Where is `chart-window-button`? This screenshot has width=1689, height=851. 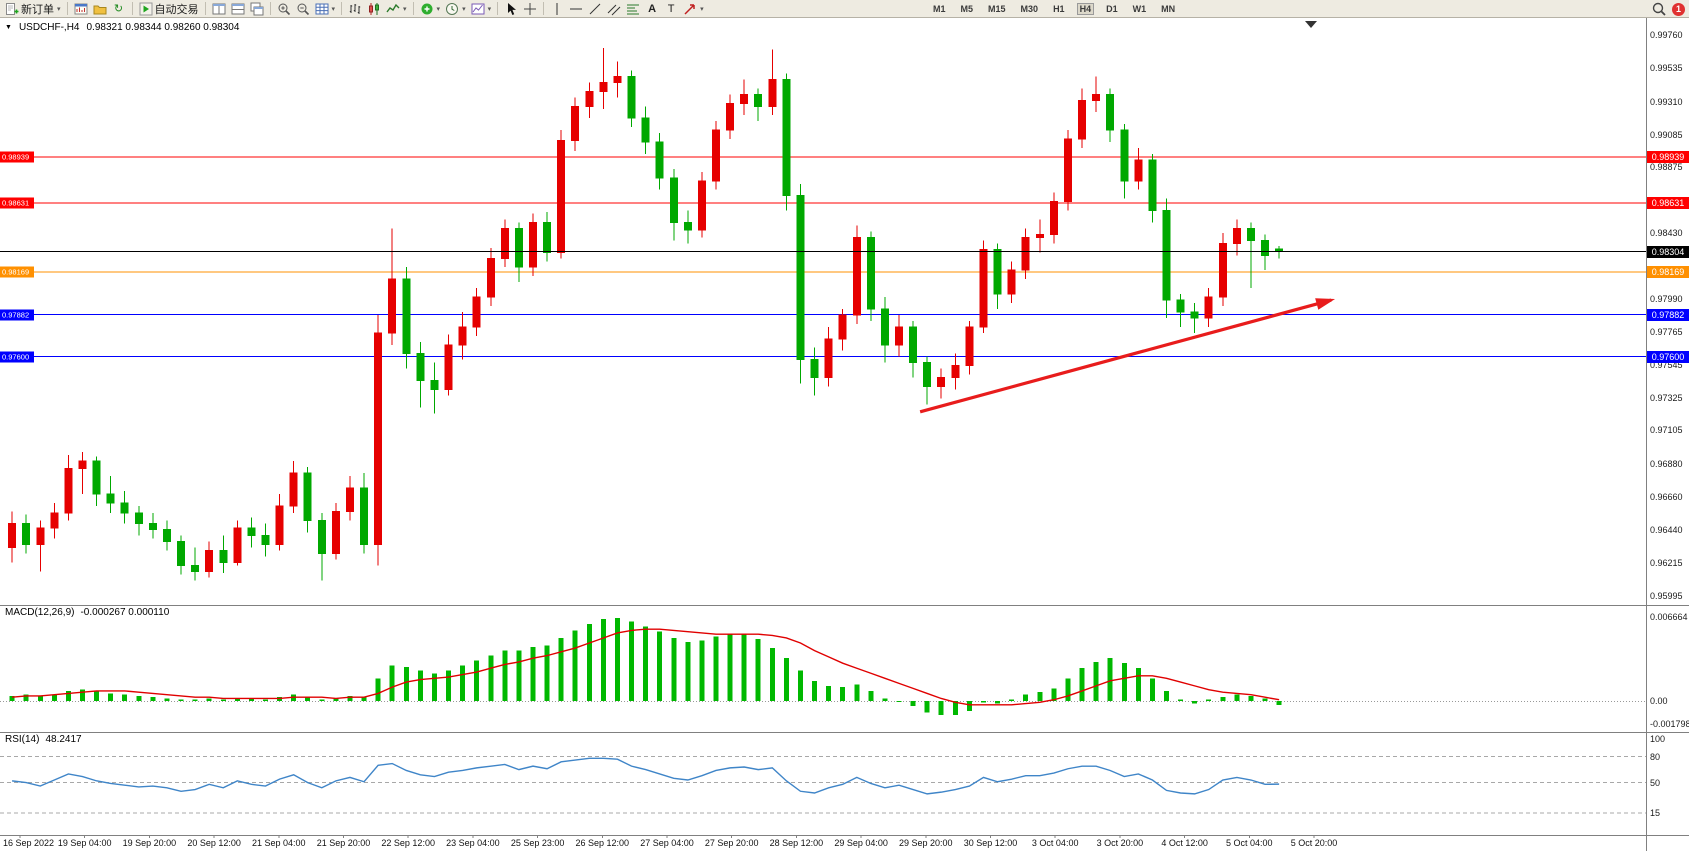 chart-window-button is located at coordinates (81, 9).